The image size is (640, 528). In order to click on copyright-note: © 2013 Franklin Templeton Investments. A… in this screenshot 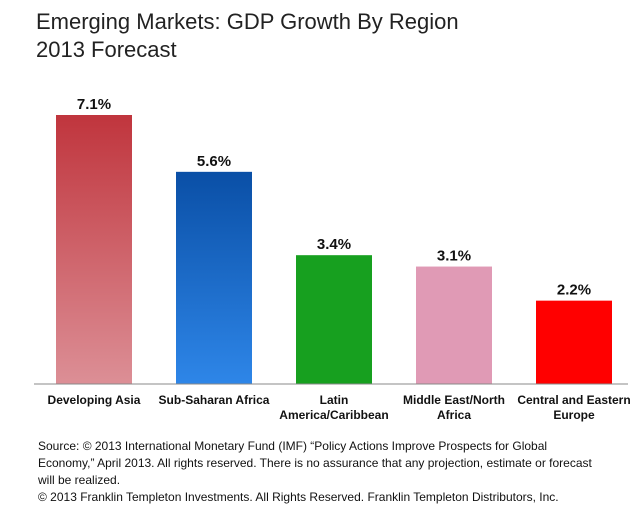, I will do `click(298, 497)`.